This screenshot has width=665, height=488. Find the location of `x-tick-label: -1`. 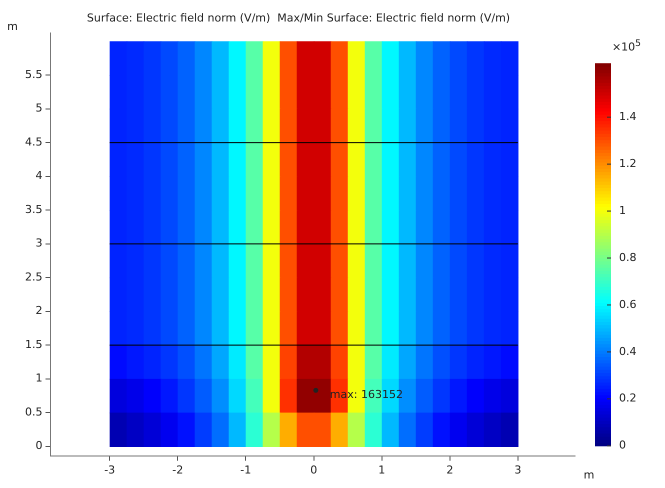

x-tick-label: -1 is located at coordinates (246, 469).